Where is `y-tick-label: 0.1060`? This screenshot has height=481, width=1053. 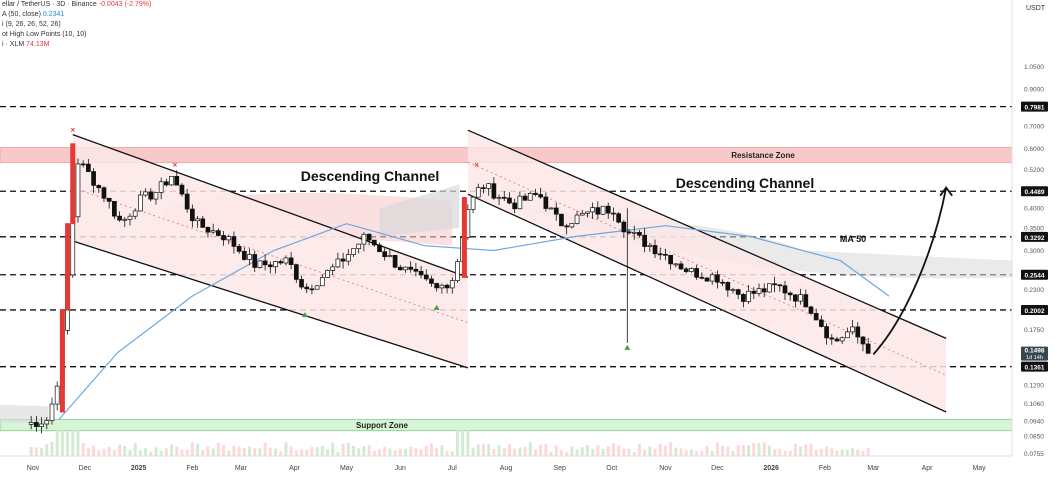 y-tick-label: 0.1060 is located at coordinates (1034, 404).